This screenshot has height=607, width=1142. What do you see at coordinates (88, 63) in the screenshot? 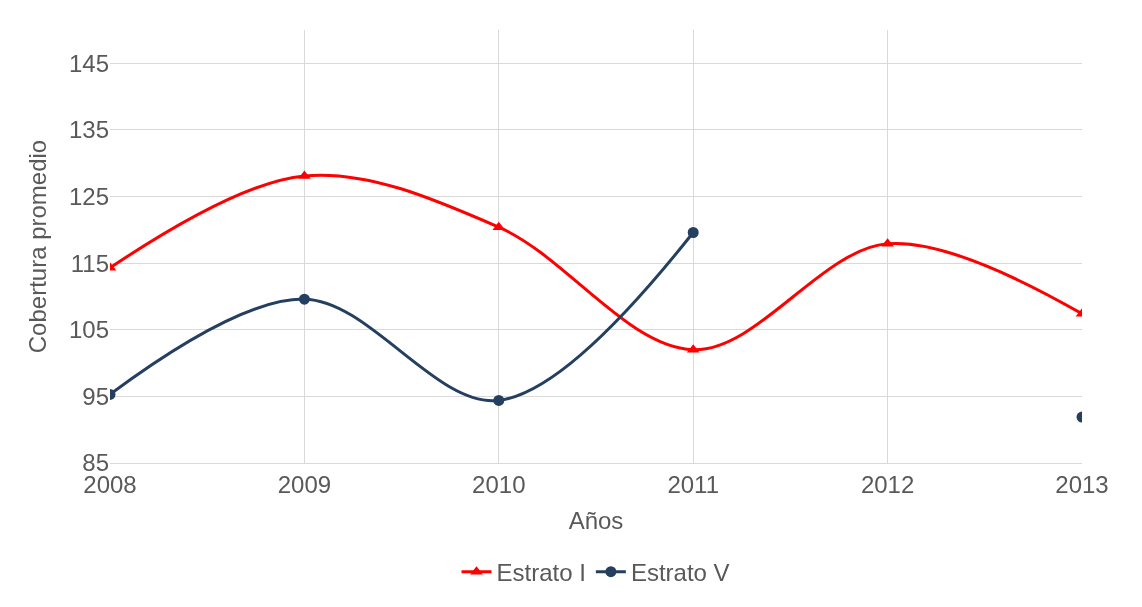
I see `y-tick-label: 145` at bounding box center [88, 63].